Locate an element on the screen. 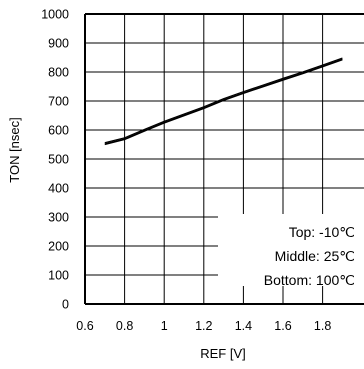 This screenshot has width=364, height=369. x-tick-label: 1.6 is located at coordinates (282, 326).